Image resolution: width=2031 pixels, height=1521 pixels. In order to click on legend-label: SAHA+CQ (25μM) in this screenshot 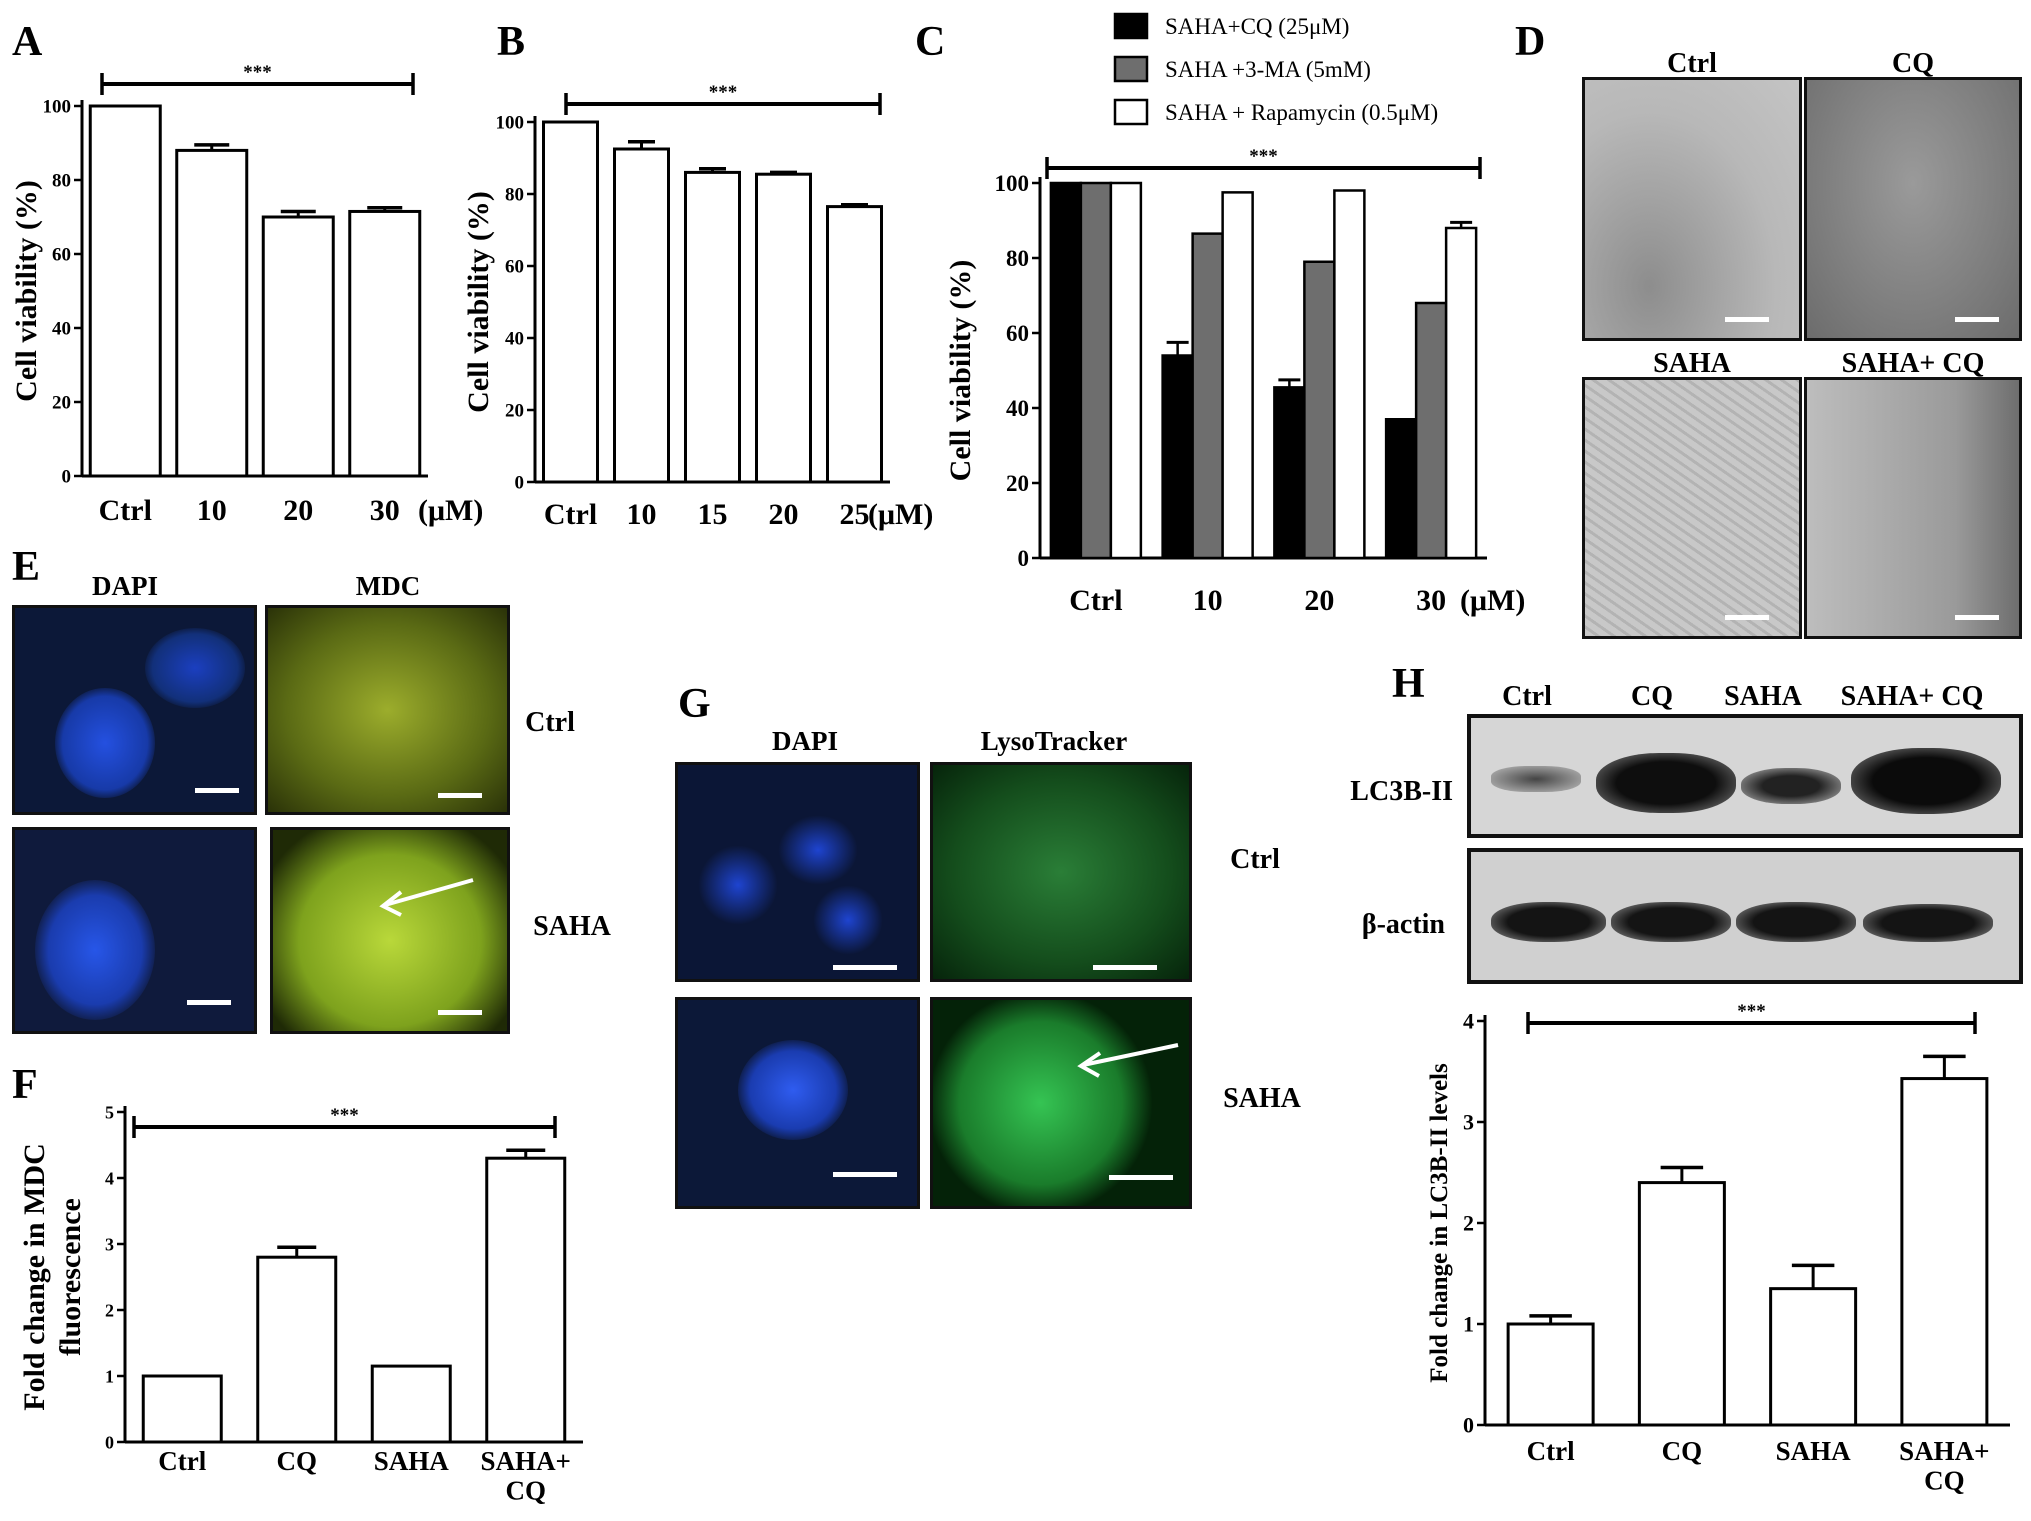, I will do `click(1257, 26)`.